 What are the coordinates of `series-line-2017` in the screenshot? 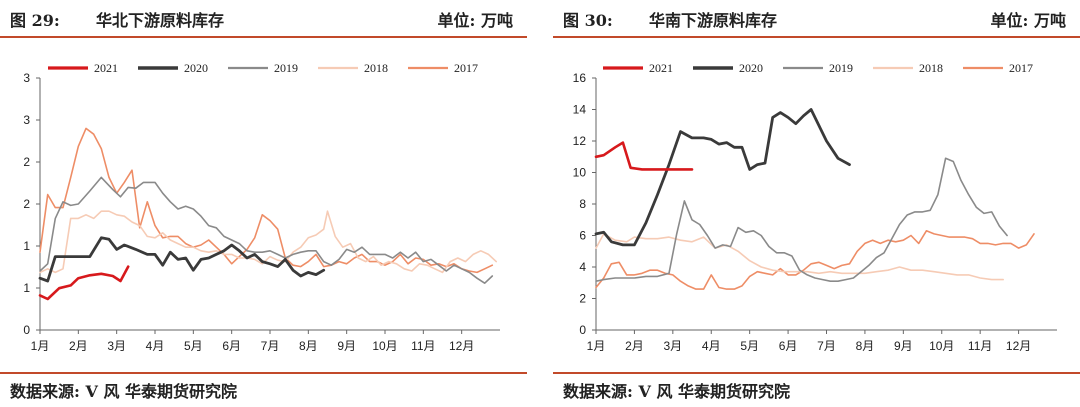 It's located at (815, 260).